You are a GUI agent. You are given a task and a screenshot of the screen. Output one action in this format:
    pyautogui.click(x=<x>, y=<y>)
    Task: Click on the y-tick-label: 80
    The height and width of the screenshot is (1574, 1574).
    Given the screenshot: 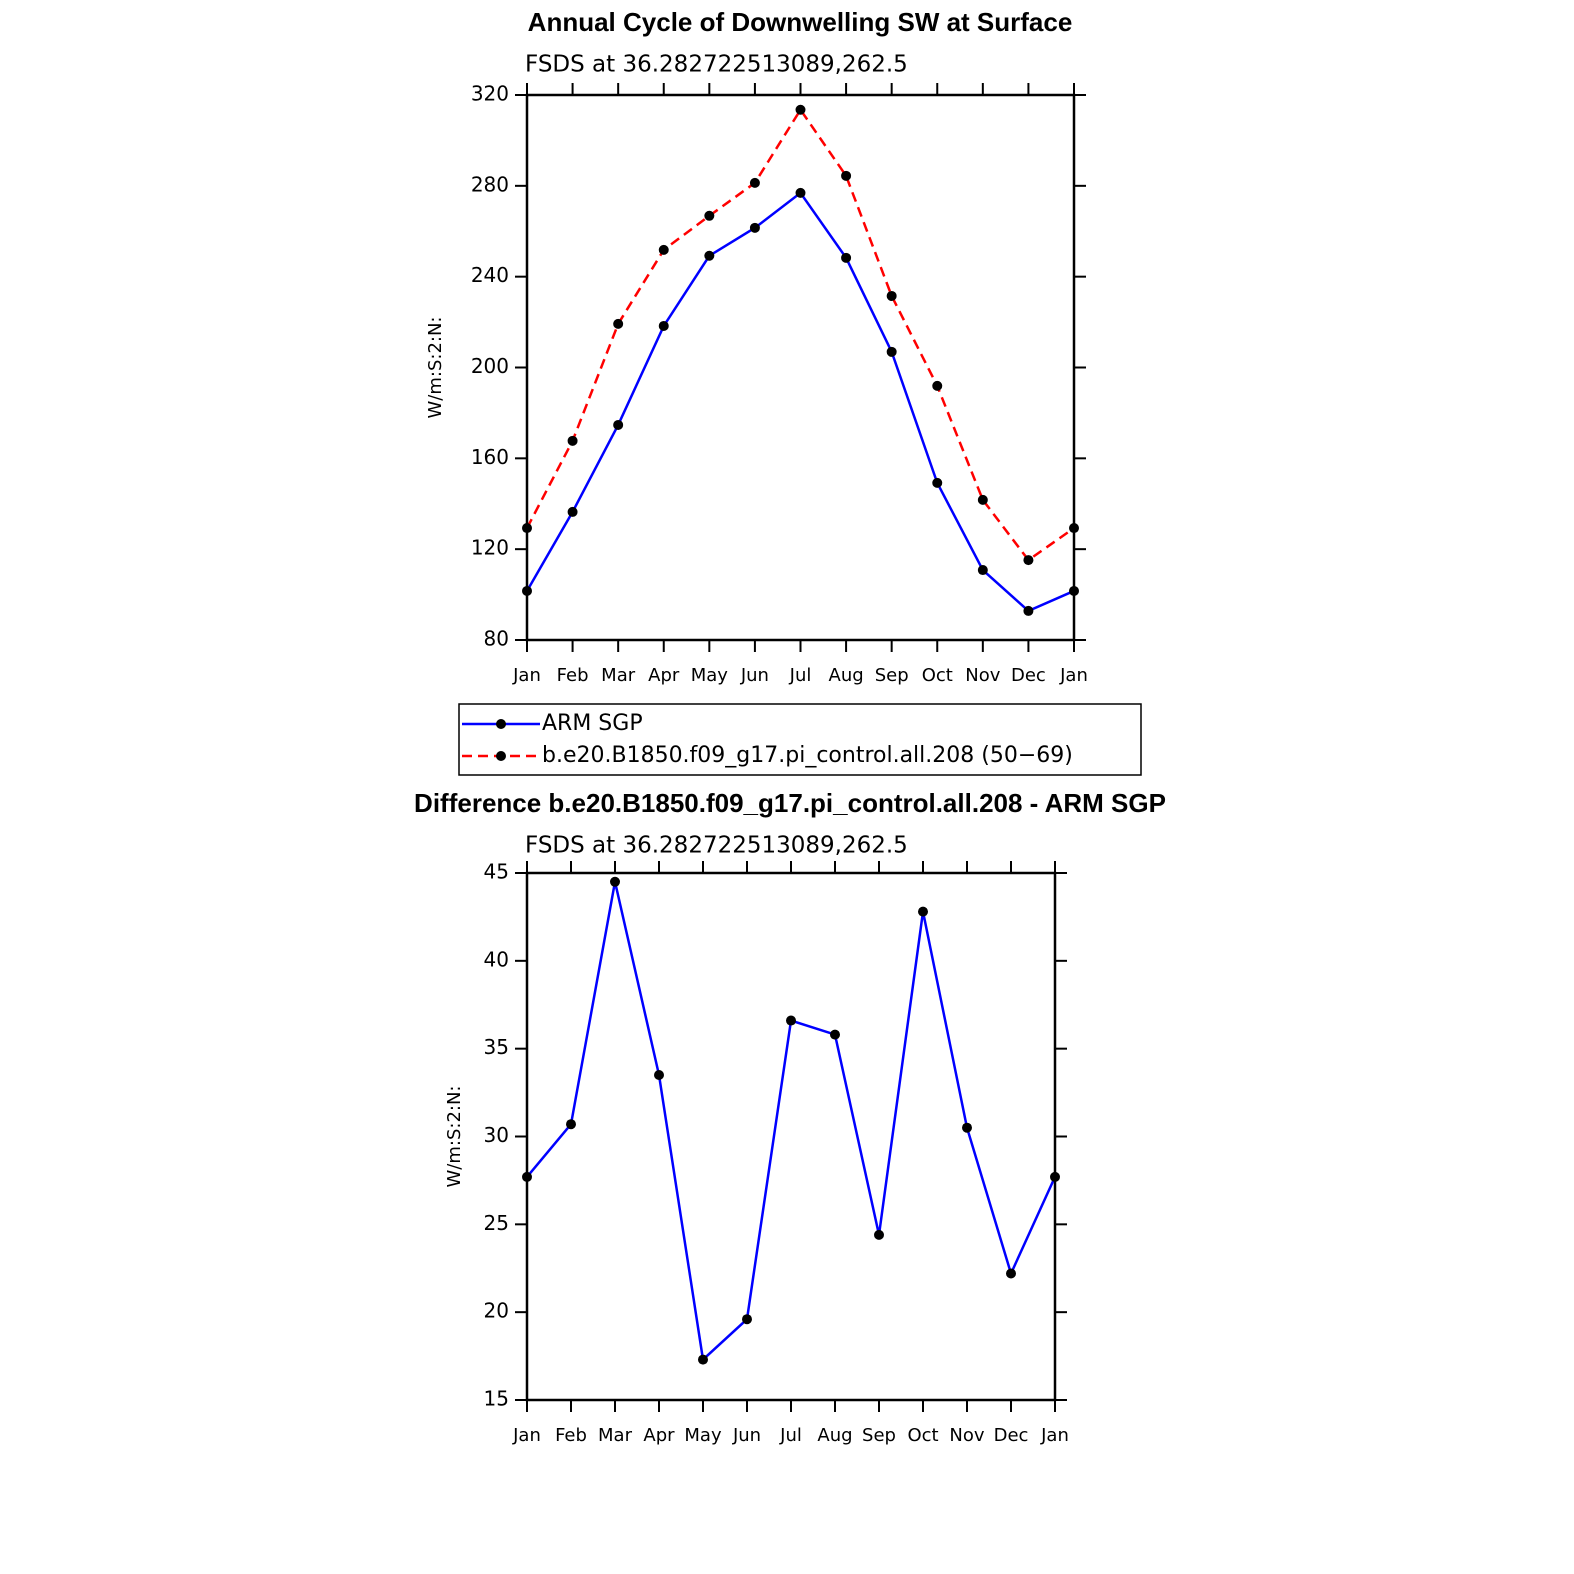 What is the action you would take?
    pyautogui.click(x=496, y=639)
    